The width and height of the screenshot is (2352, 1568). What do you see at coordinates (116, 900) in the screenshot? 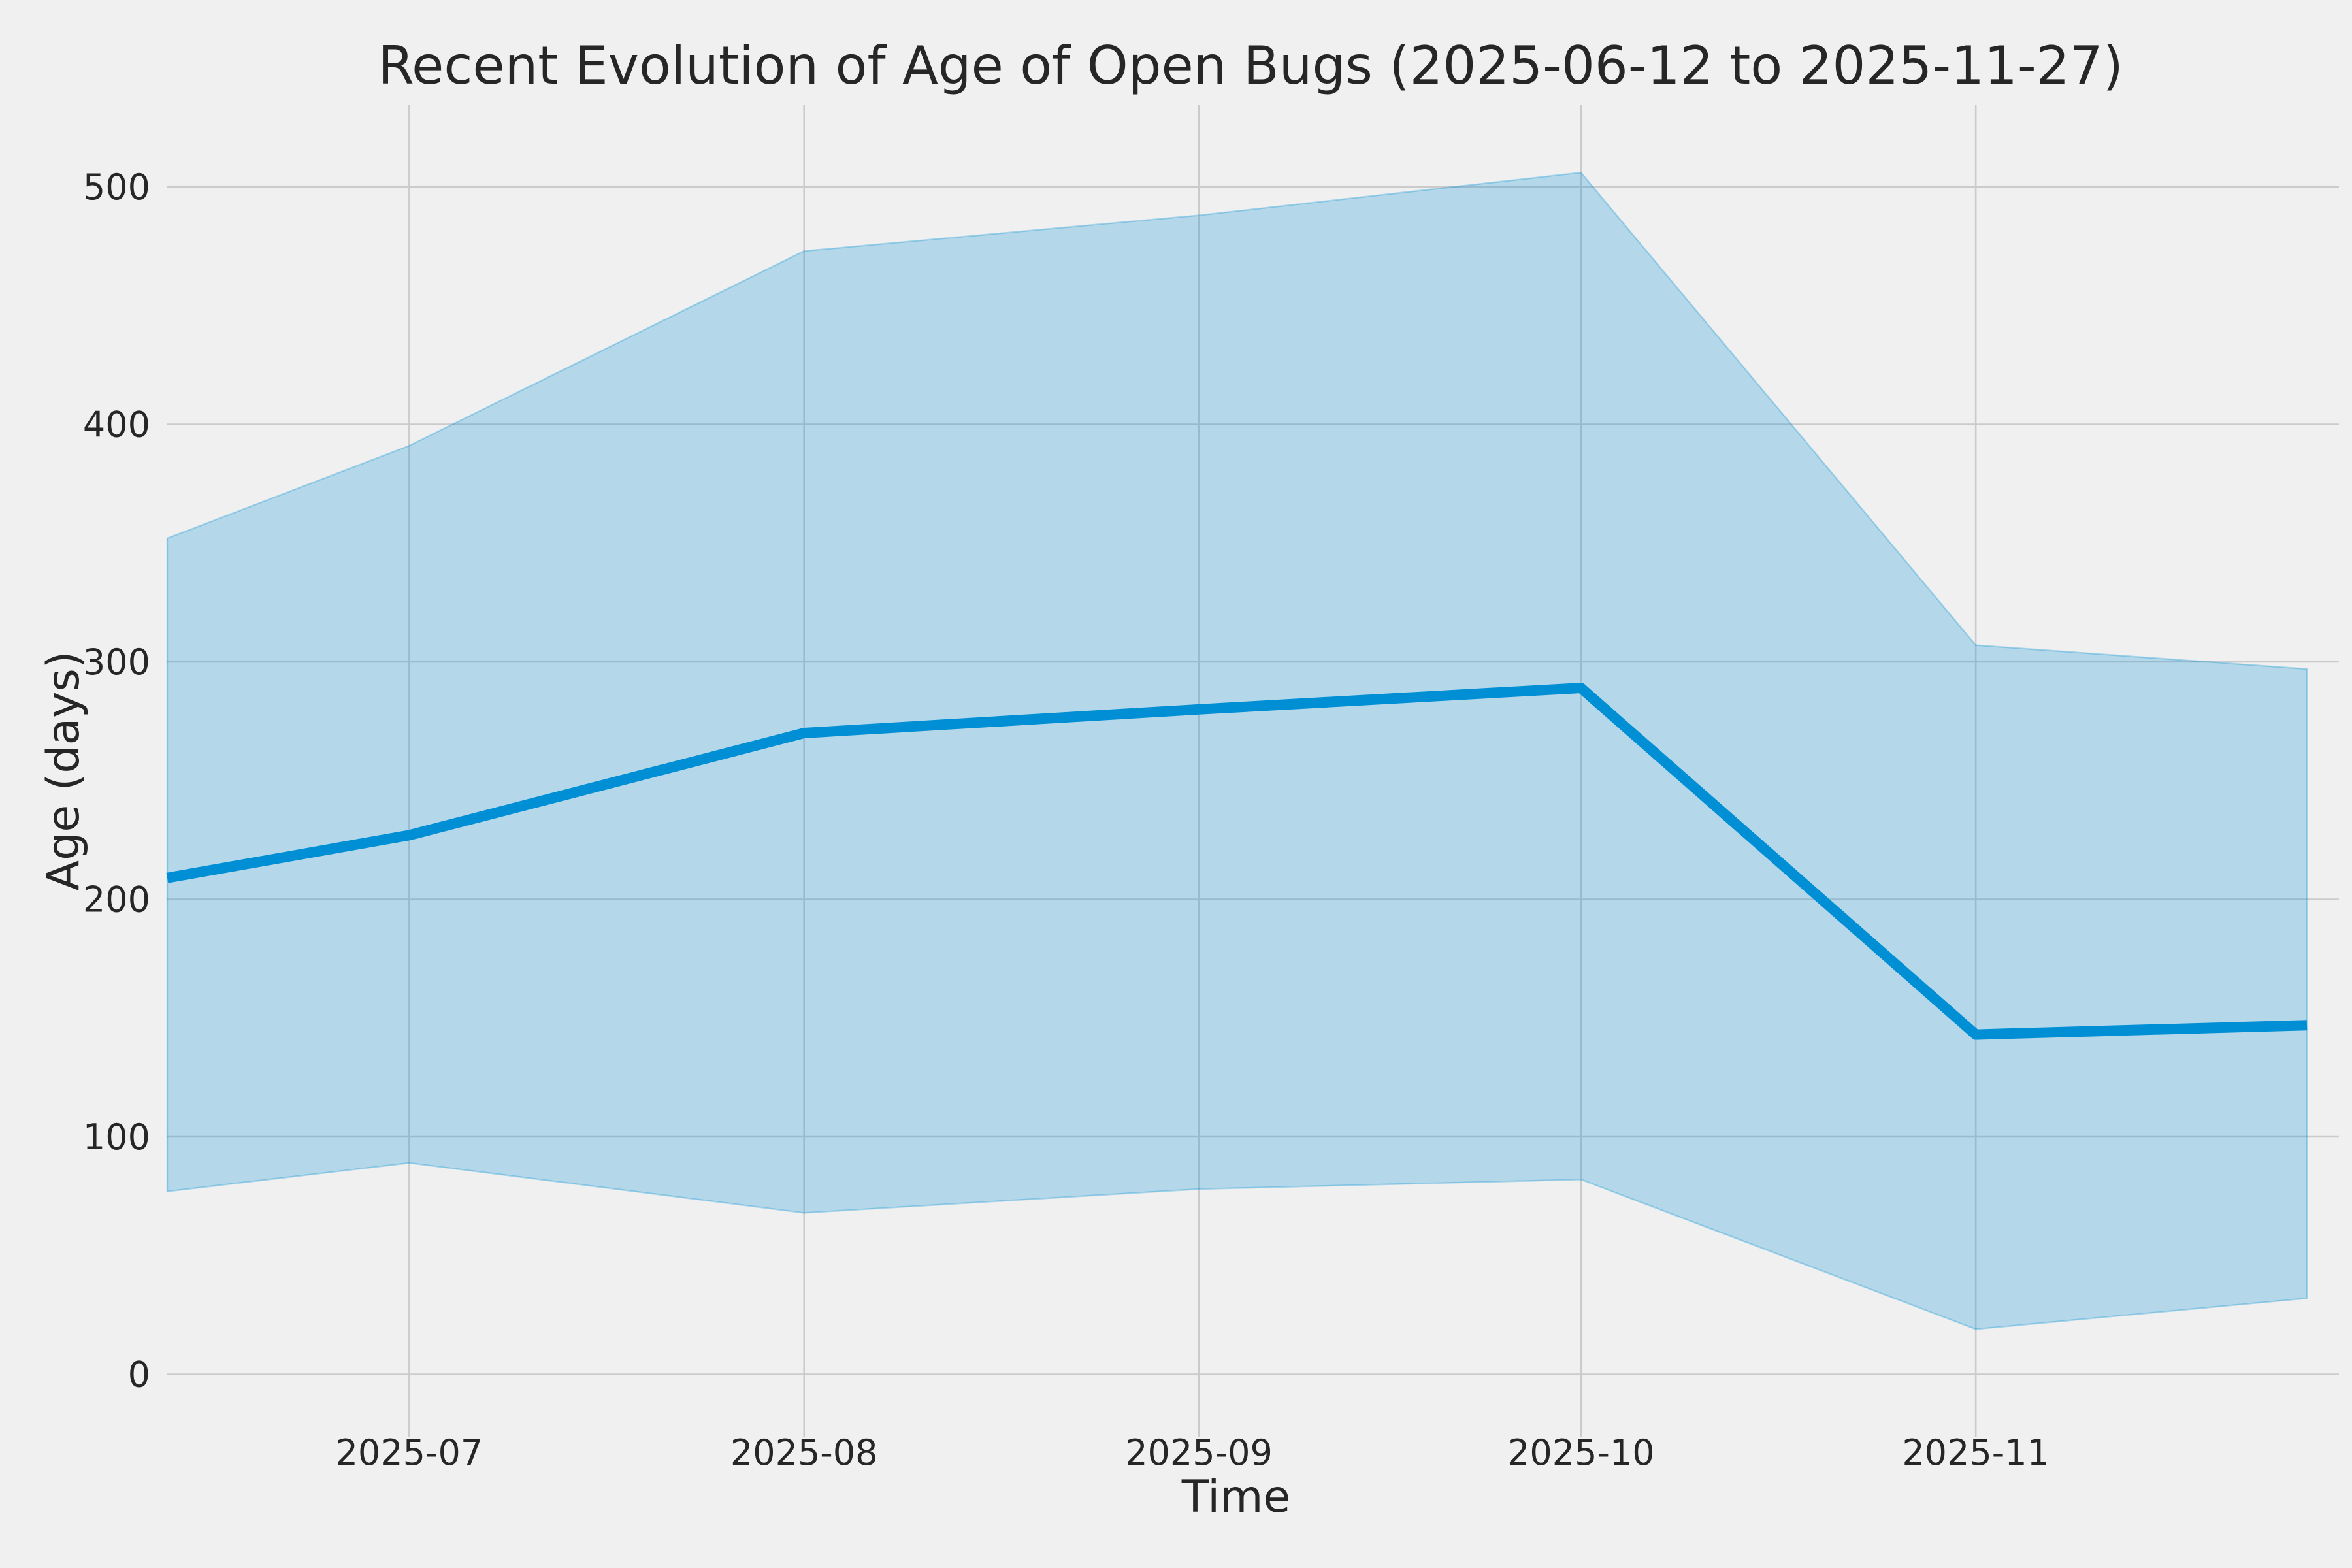
I see `y-tick-label: 200` at bounding box center [116, 900].